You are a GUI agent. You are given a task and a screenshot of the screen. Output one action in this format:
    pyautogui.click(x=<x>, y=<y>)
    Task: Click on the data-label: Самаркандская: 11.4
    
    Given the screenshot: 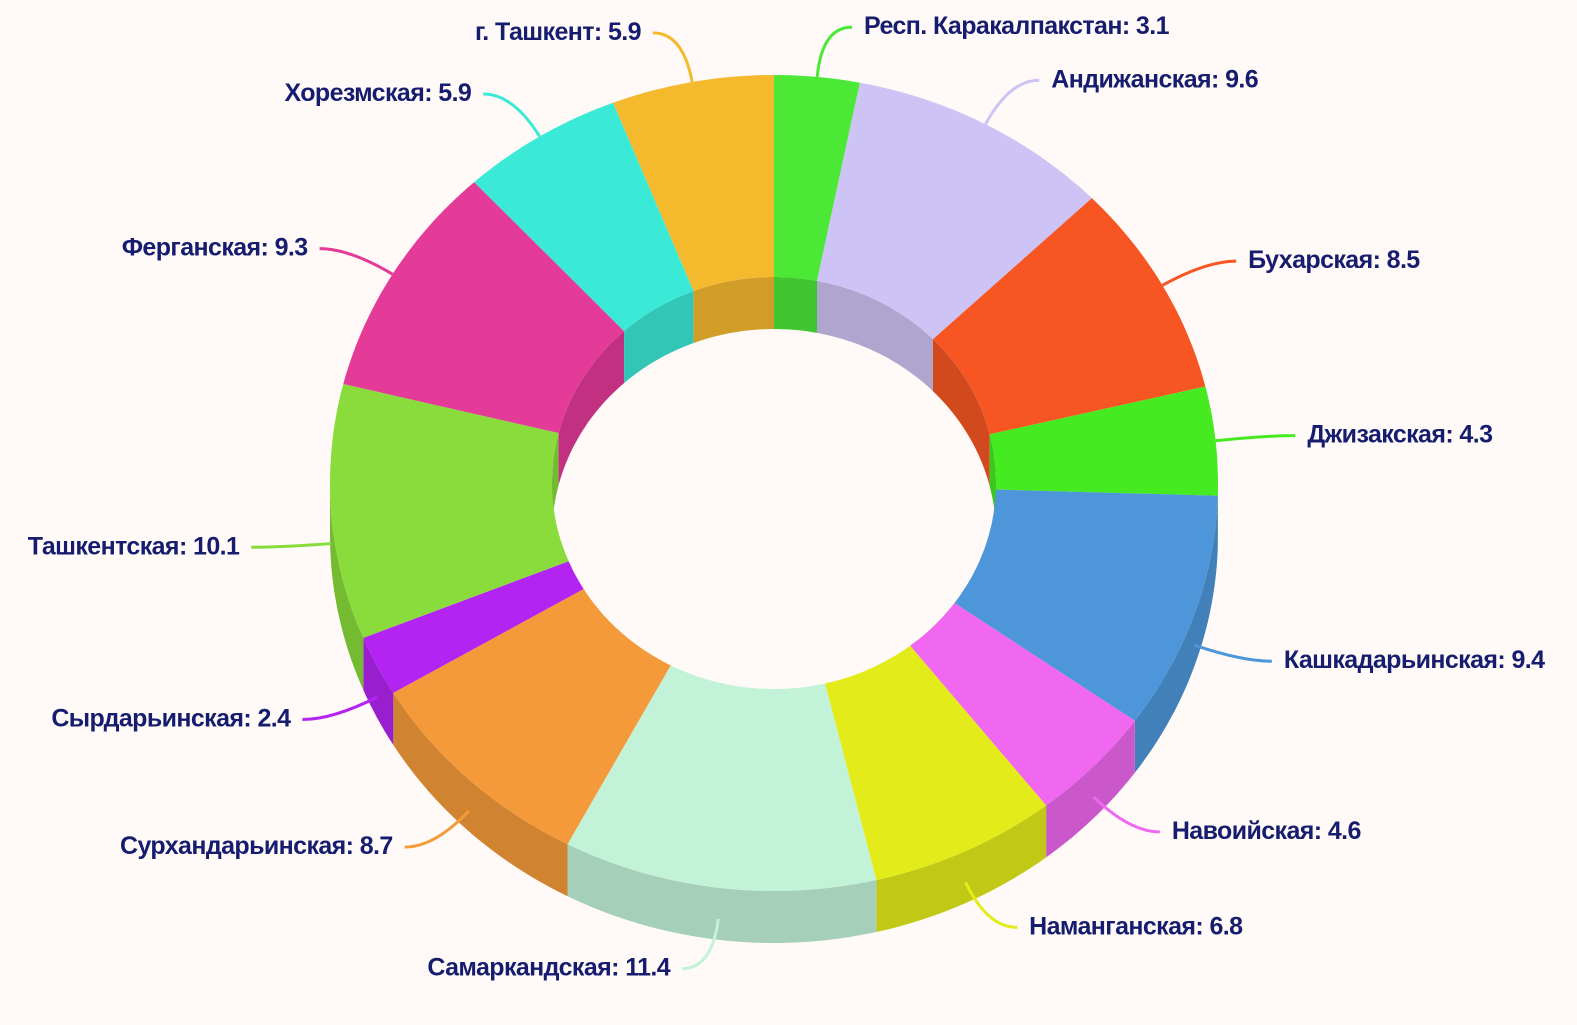 What is the action you would take?
    pyautogui.click(x=548, y=967)
    